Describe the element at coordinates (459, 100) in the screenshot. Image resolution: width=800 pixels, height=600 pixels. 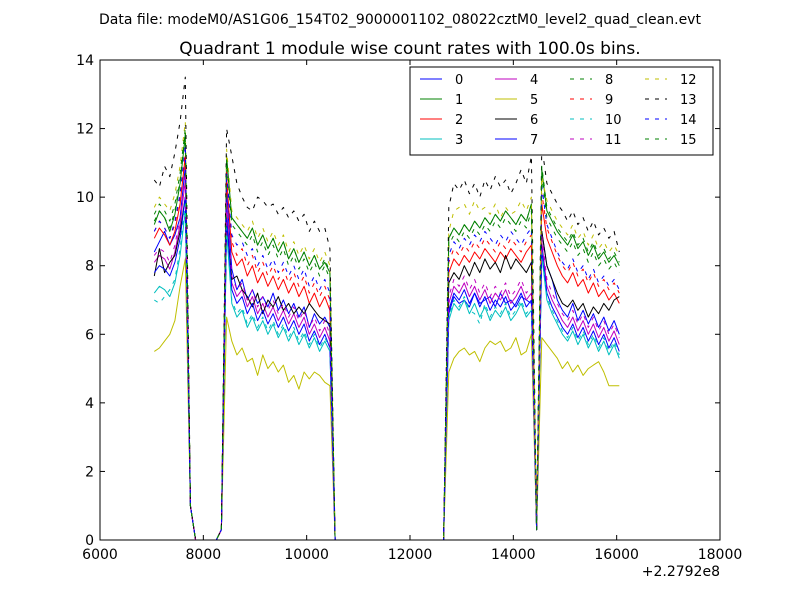
I see `legend-label-1: 1` at that location.